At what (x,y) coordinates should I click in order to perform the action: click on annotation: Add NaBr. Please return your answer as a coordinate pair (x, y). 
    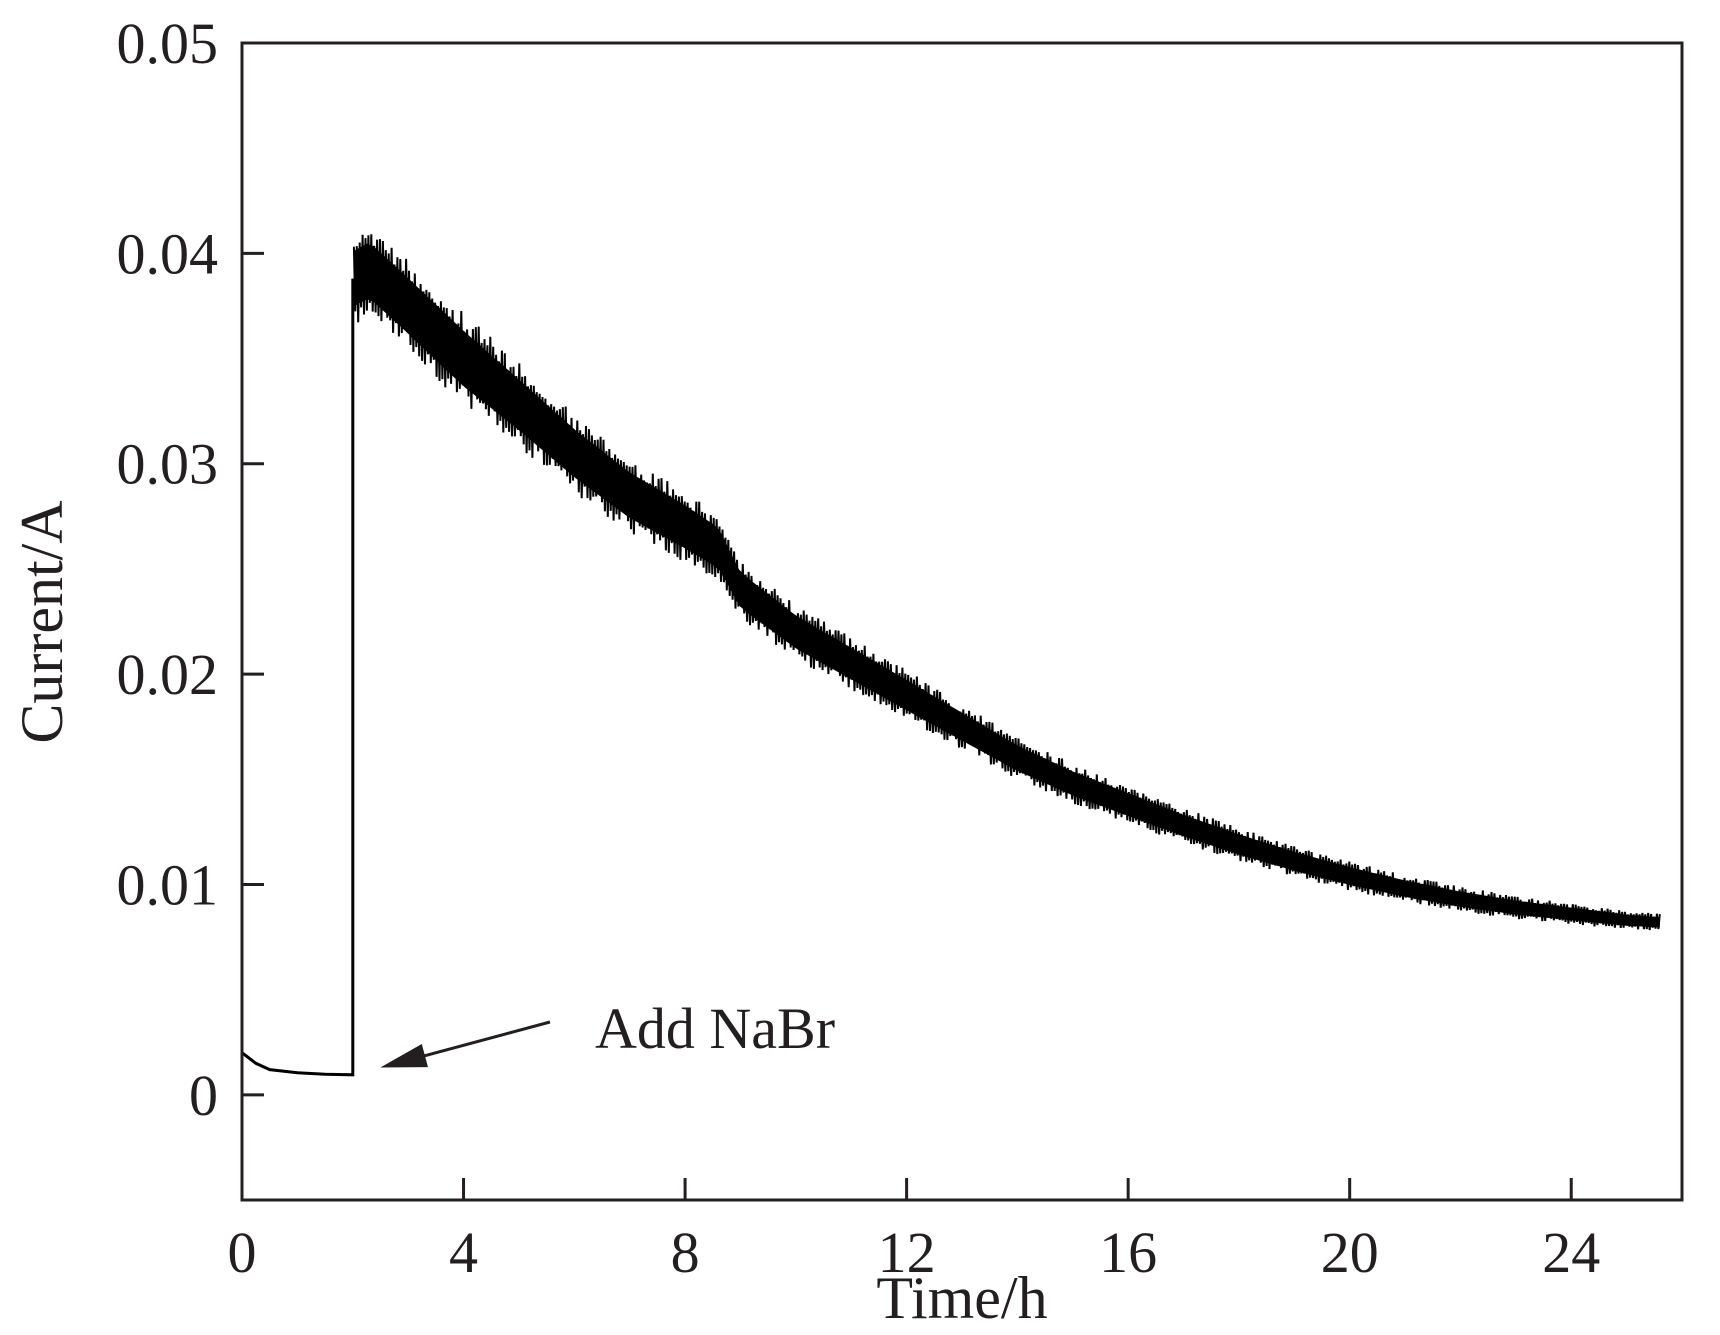
    Looking at the image, I should click on (607, 1032).